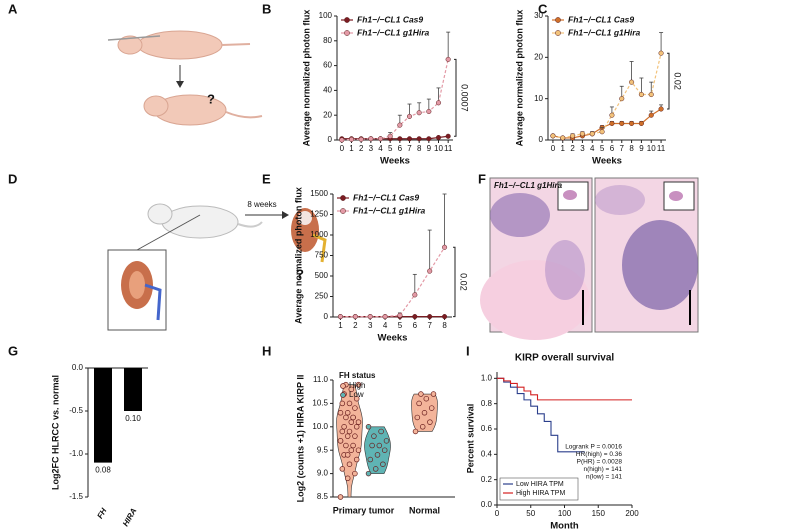  Describe the element at coordinates (319, 193) in the screenshot. I see `y-tick-label: 1500` at that location.